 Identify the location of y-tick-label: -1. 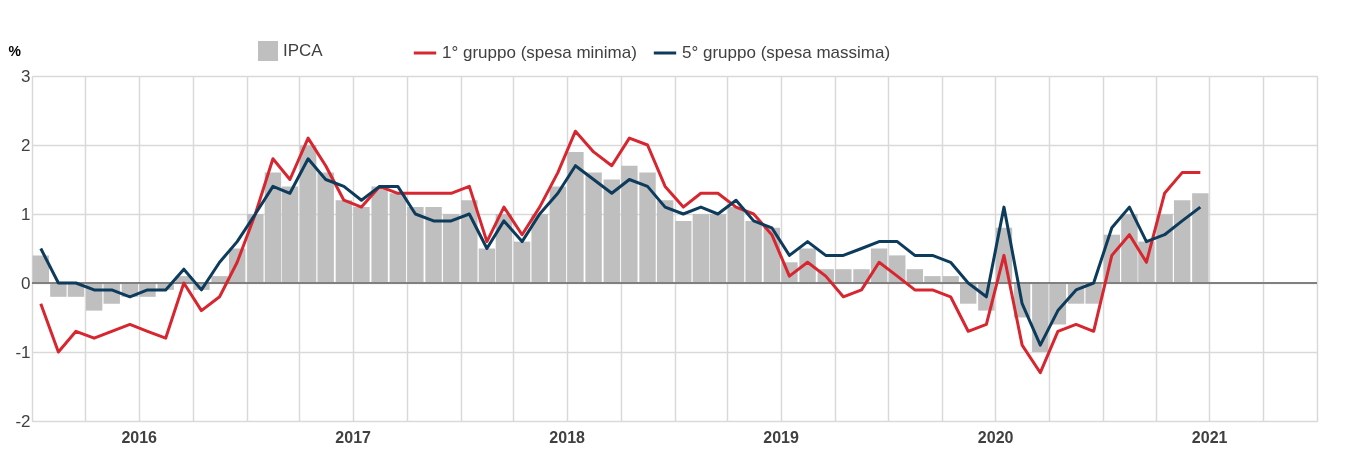
(23, 352).